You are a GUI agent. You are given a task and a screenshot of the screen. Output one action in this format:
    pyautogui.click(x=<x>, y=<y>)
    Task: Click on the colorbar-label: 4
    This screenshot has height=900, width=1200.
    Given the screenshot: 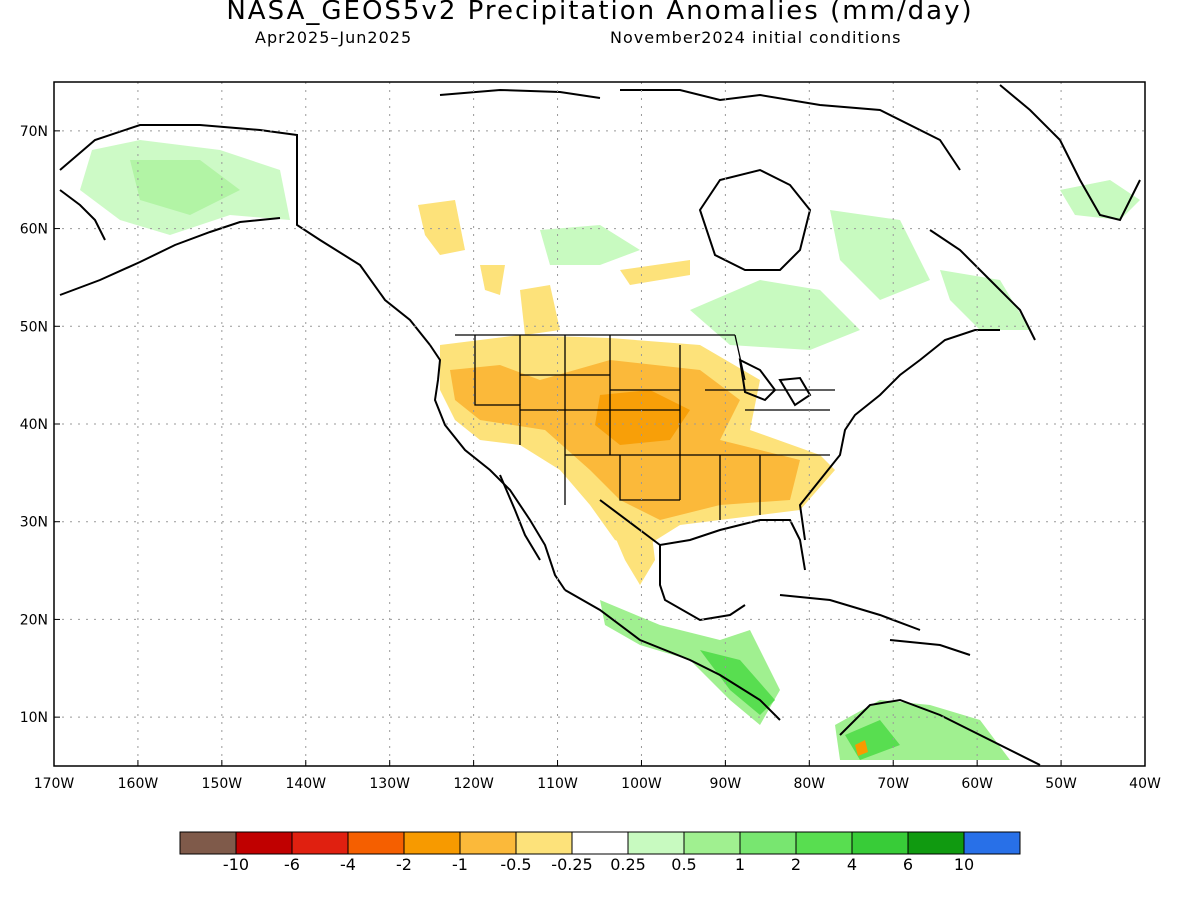 What is the action you would take?
    pyautogui.click(x=852, y=864)
    